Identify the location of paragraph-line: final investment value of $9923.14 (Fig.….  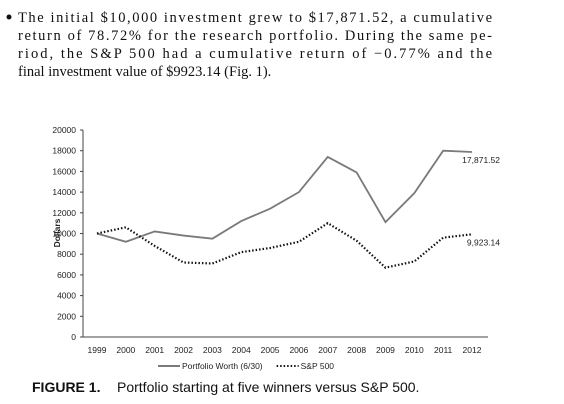
(144, 72).